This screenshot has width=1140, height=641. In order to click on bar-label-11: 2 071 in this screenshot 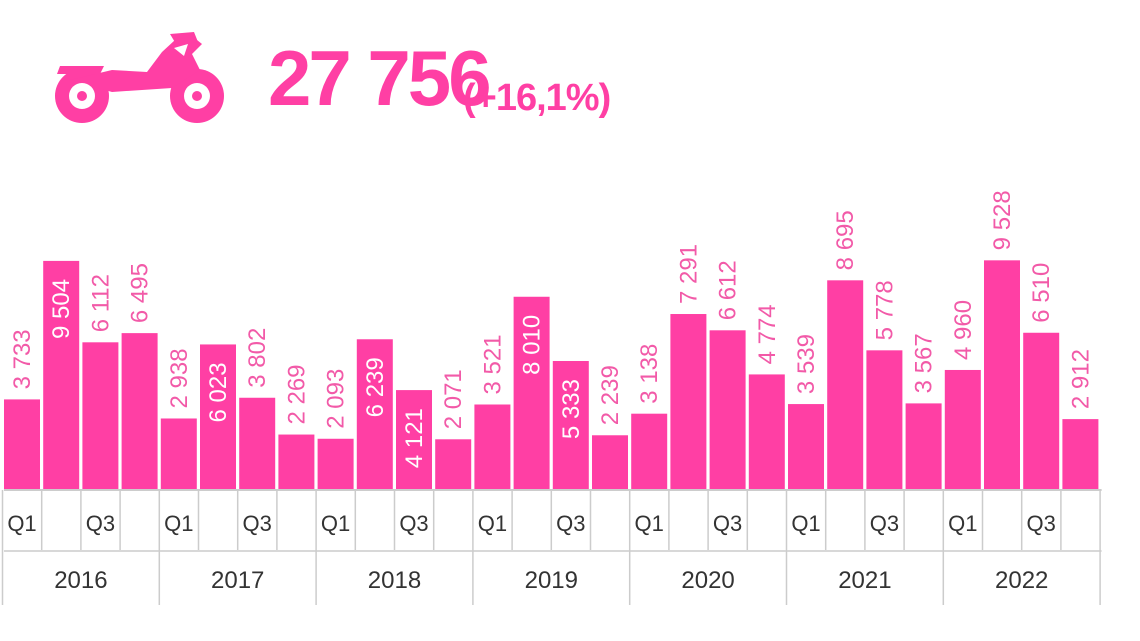, I will do `click(453, 399)`.